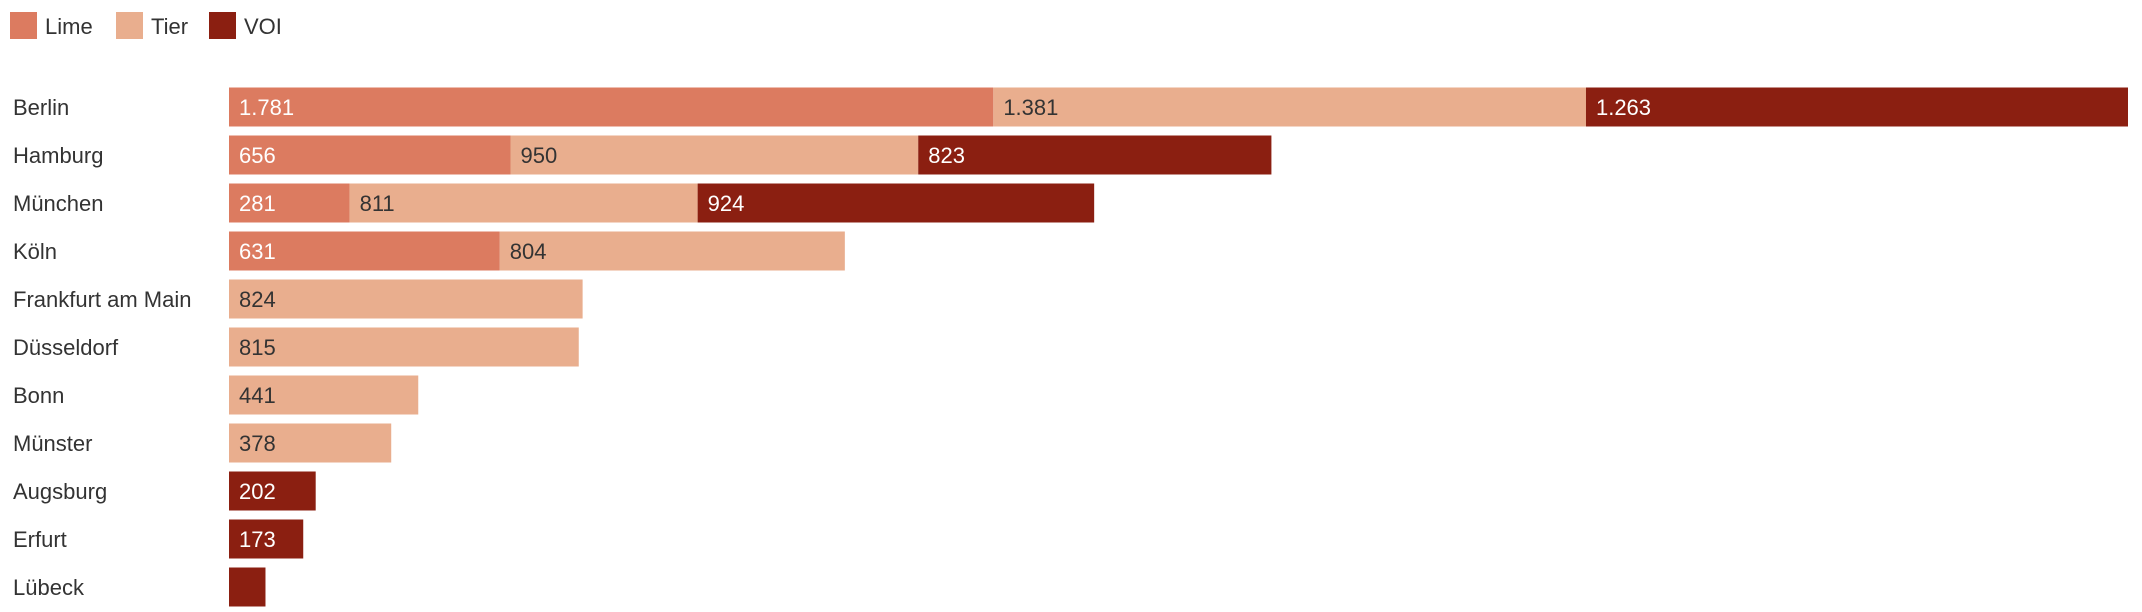 The width and height of the screenshot is (2142, 612). What do you see at coordinates (528, 251) in the screenshot?
I see `data-label-tier-koeln: 804` at bounding box center [528, 251].